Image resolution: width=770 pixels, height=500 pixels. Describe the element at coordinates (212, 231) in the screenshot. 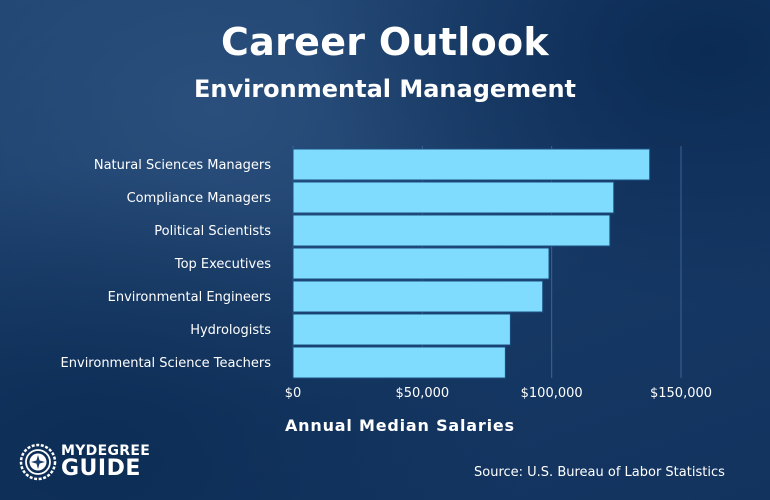

I see `category-label: Political Scientists` at that location.